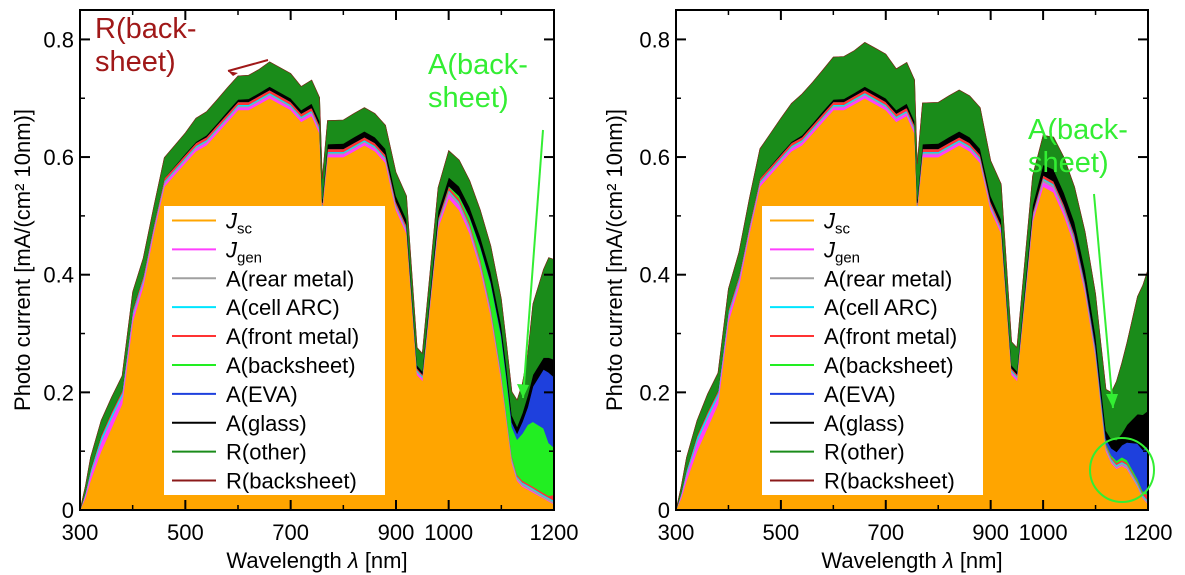  Describe the element at coordinates (182, 45) in the screenshot. I see `annotation: R(back-sheet)` at that location.